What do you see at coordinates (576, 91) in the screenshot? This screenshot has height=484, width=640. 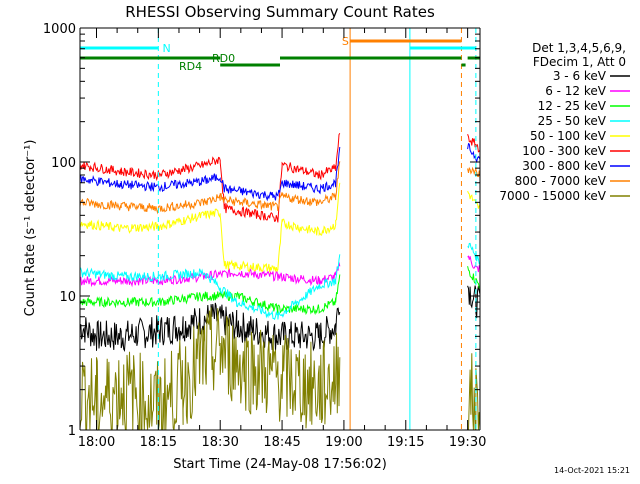 I see `legend-label: 6 - 12 keV` at bounding box center [576, 91].